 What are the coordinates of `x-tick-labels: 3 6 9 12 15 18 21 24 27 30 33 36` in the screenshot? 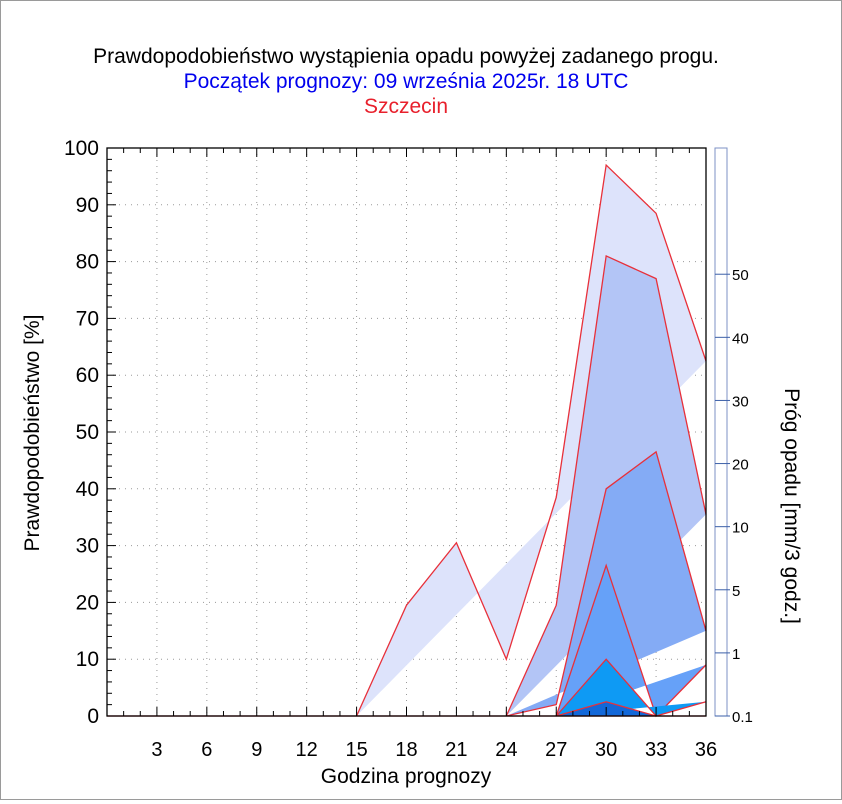 It's located at (434, 750).